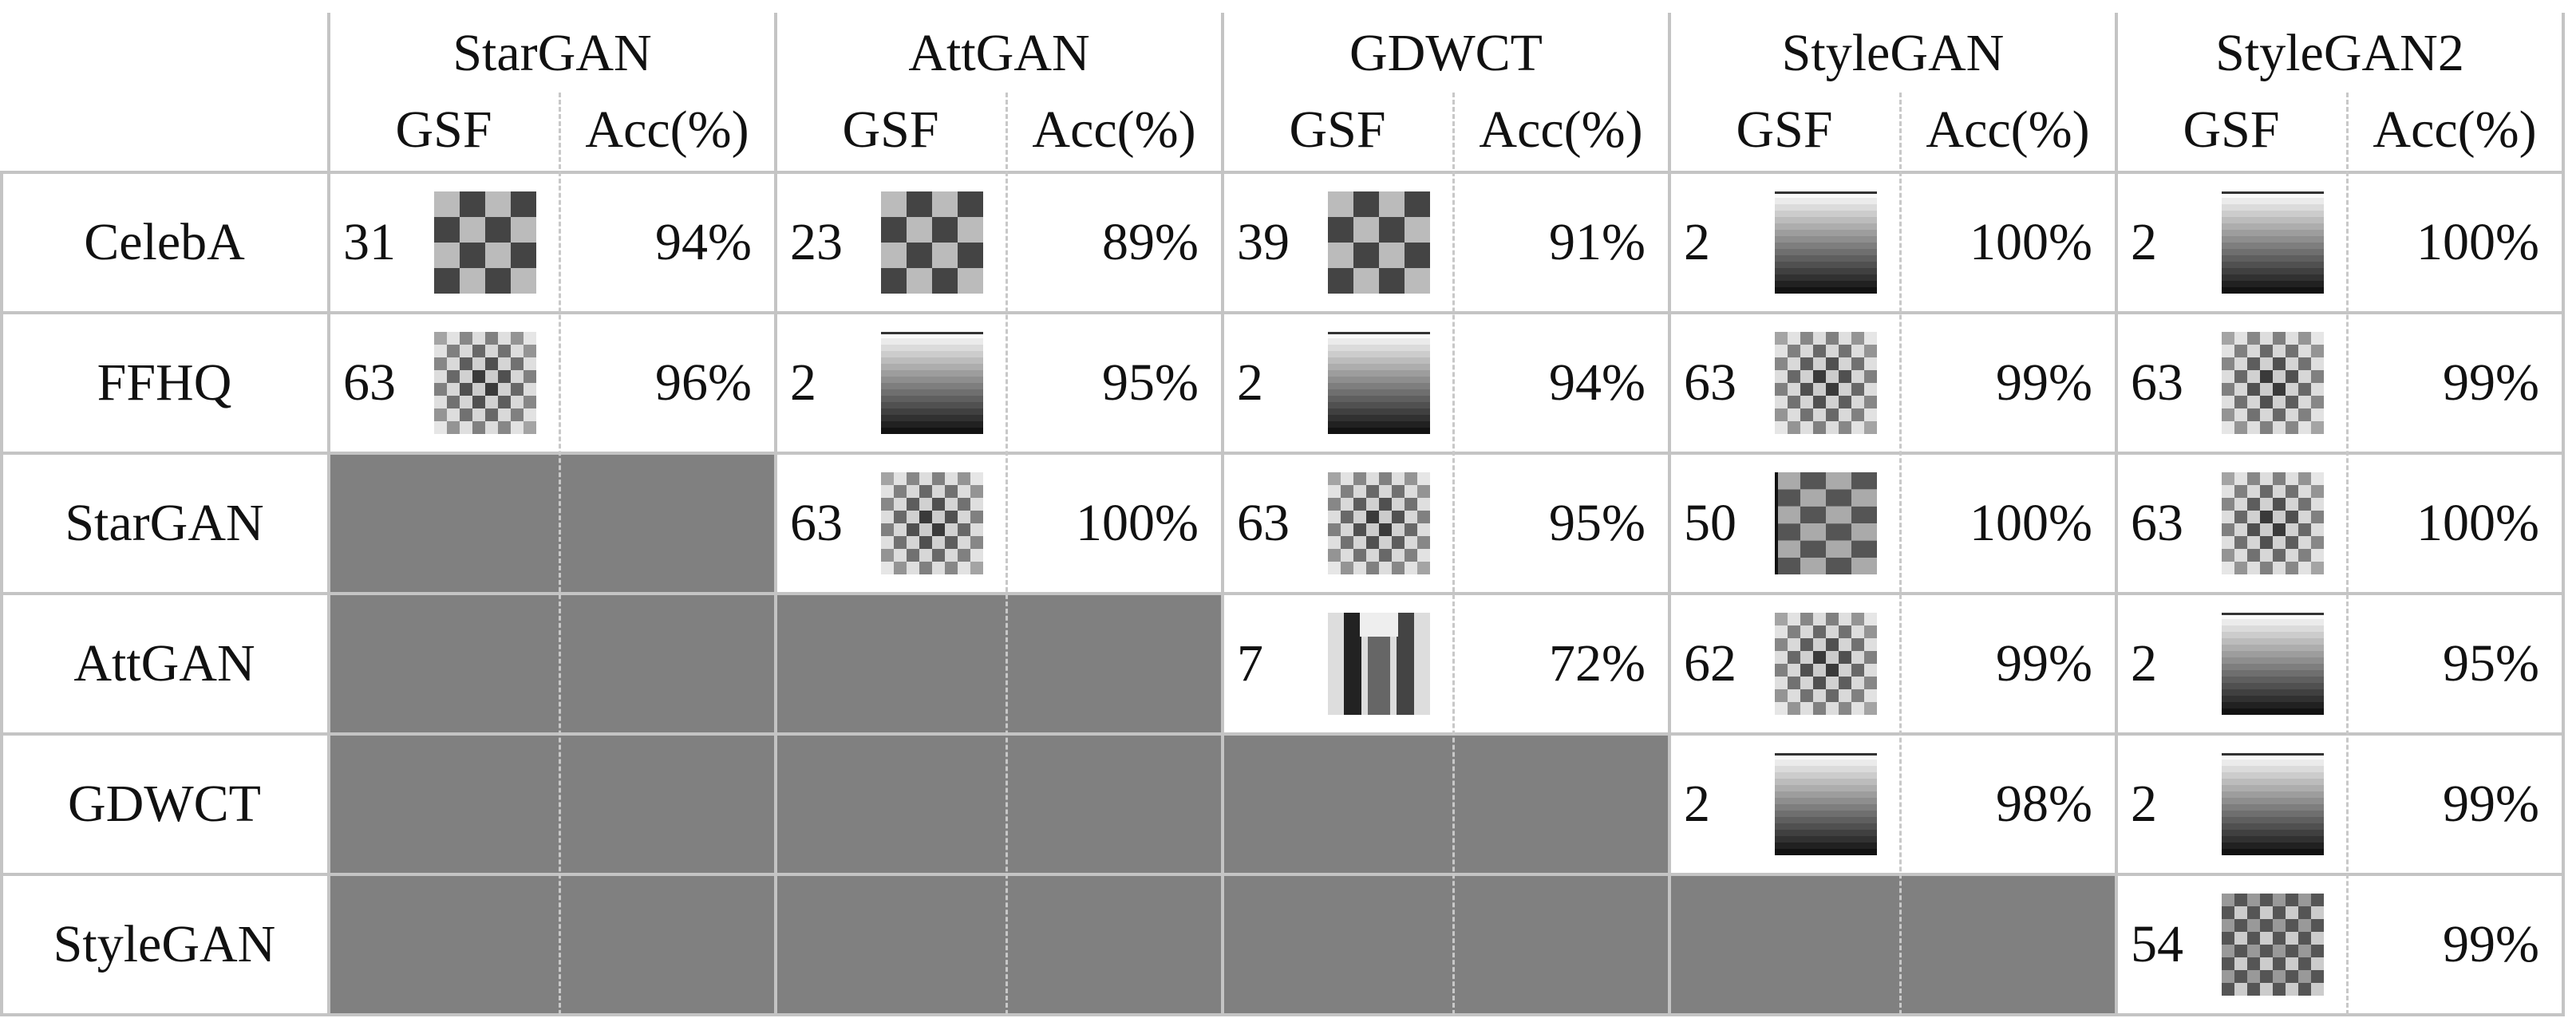 This screenshot has height=1018, width=2576. What do you see at coordinates (2157, 944) in the screenshot?
I see `gsf-value: 54` at bounding box center [2157, 944].